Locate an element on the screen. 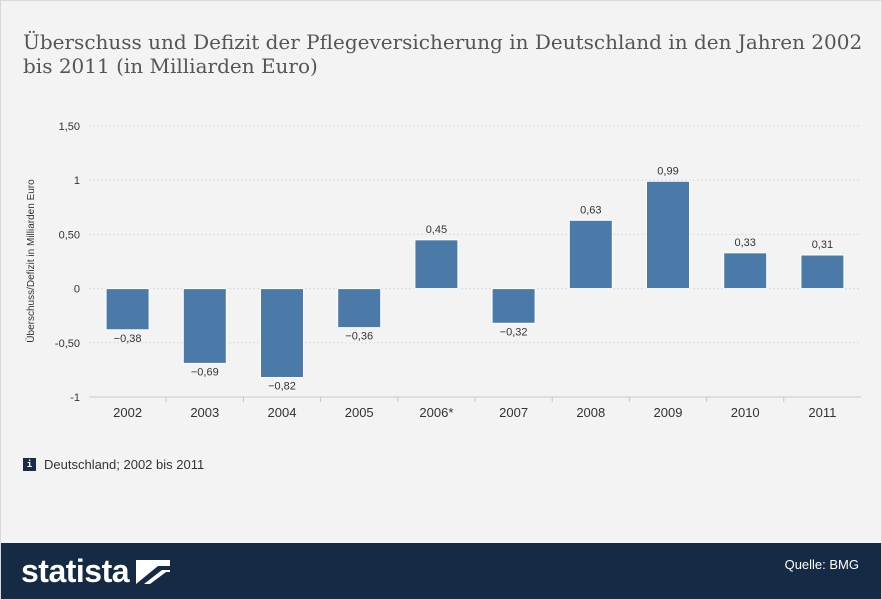 This screenshot has height=600, width=882. statista-logo: statista is located at coordinates (96, 571).